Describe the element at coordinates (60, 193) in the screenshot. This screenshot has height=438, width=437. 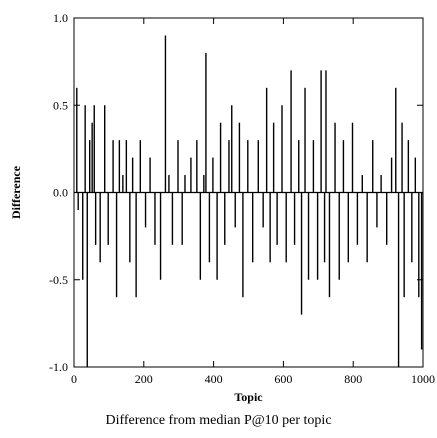
I see `y-tick-label: 0.0` at that location.